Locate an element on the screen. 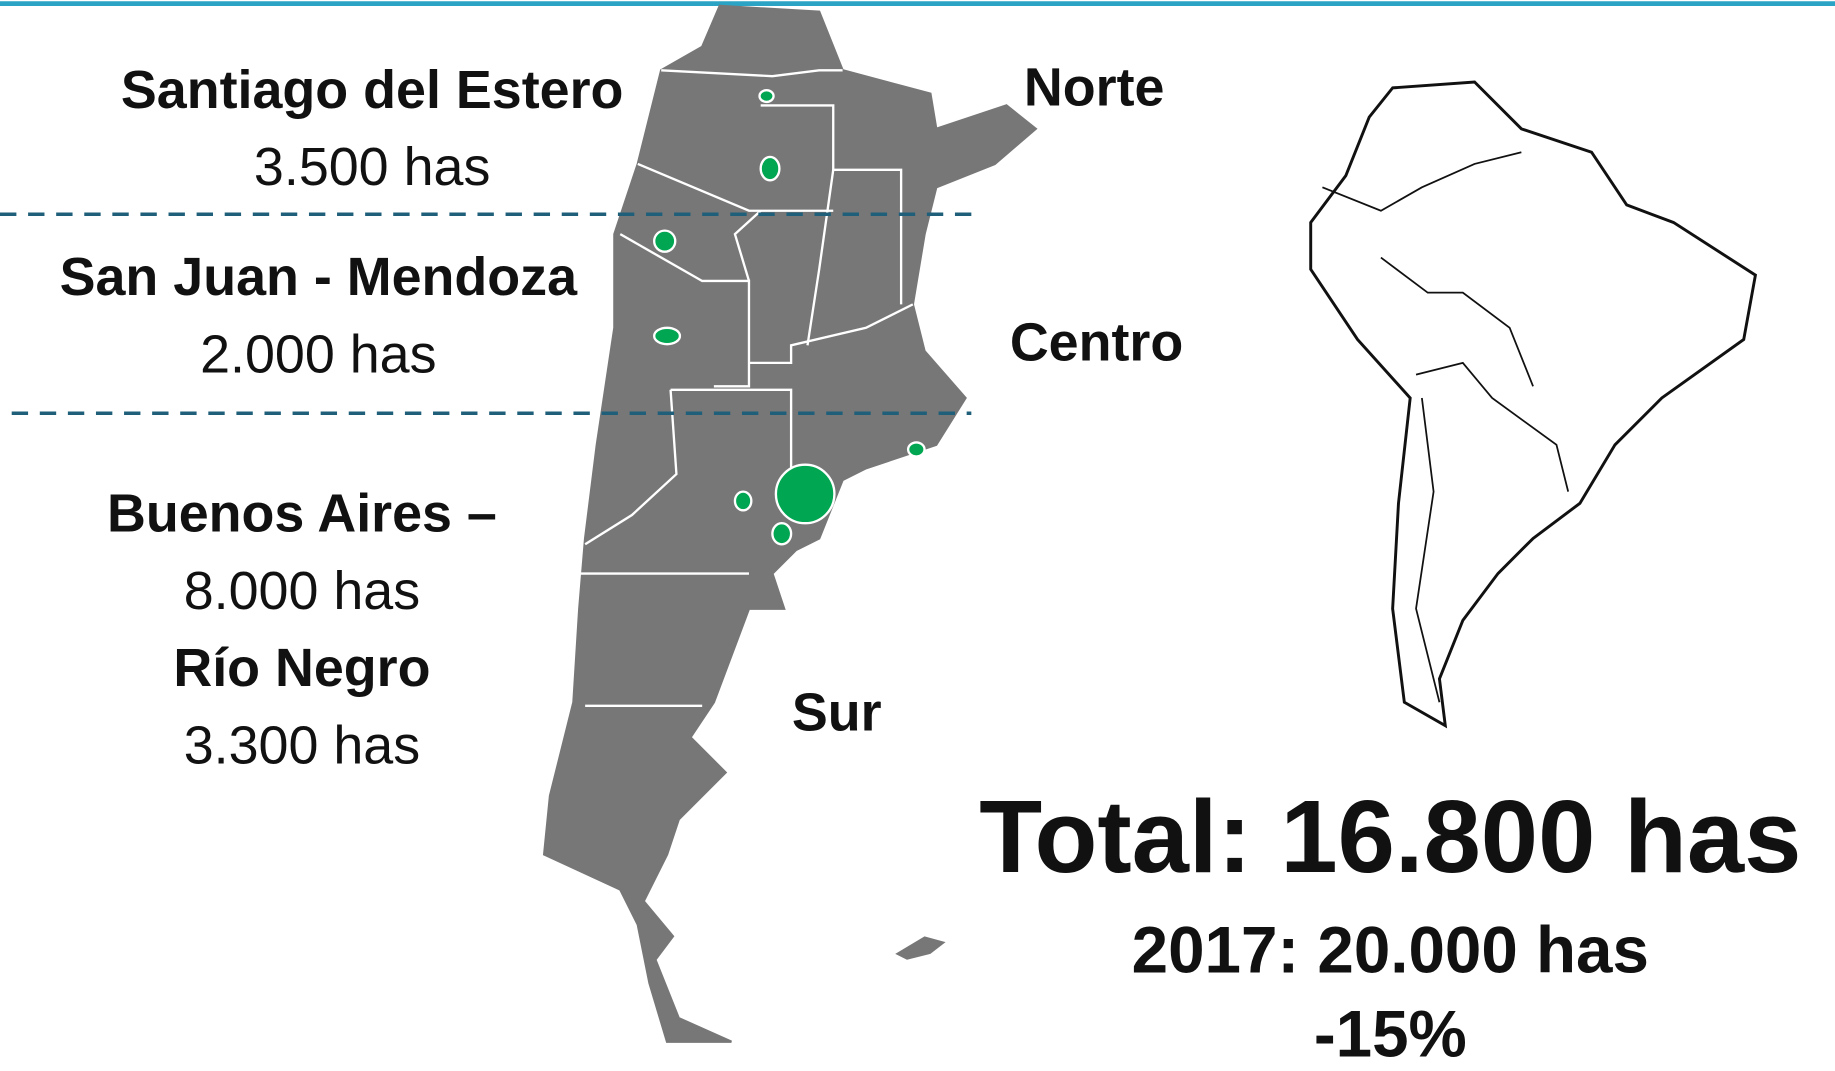 The image size is (1835, 1071). region-name: San Juan - Mendoza is located at coordinates (319, 277).